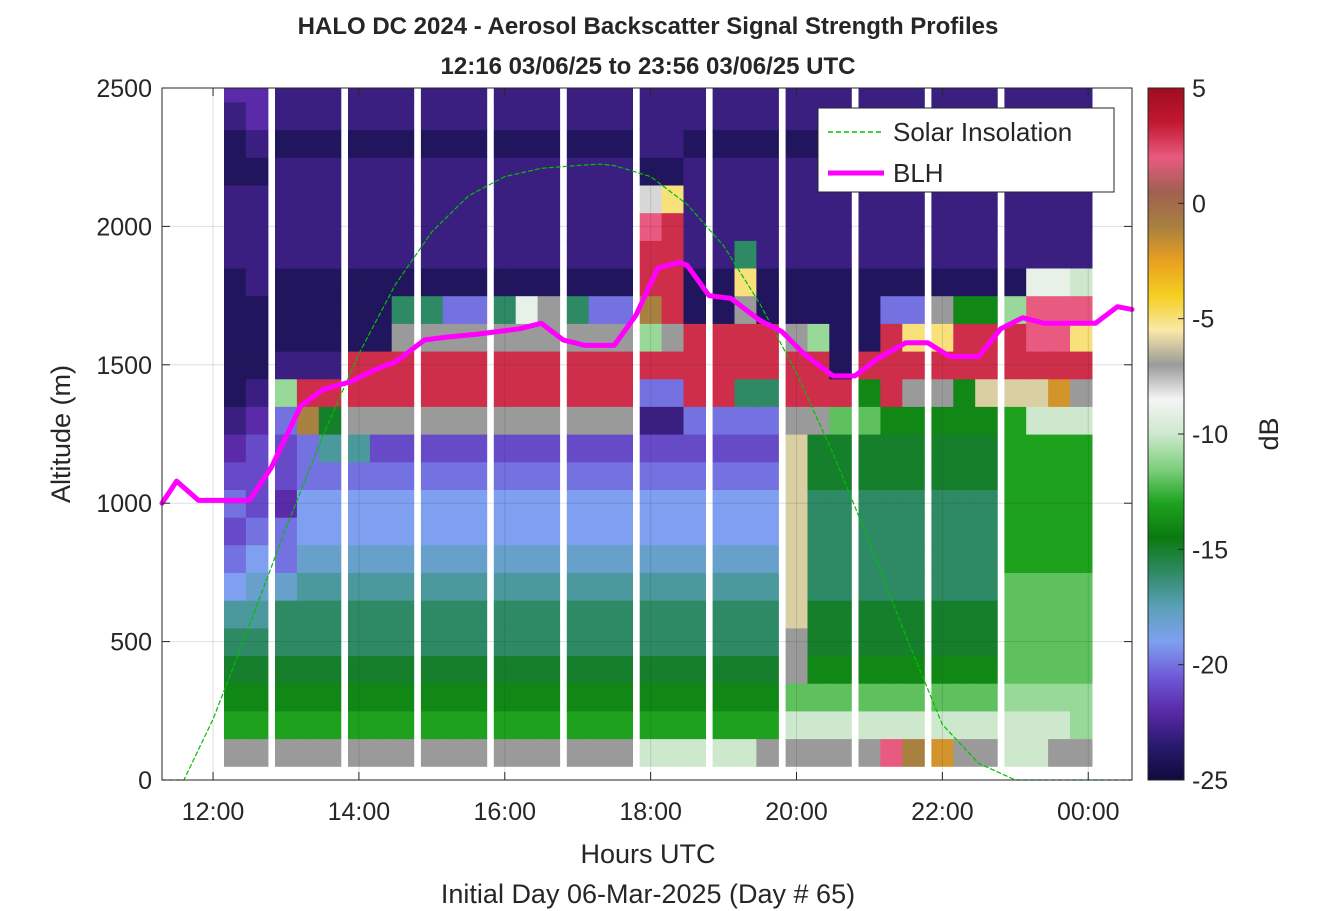  Describe the element at coordinates (1215, 435) in the screenshot. I see `colorbar: 5 0 -5 -10 -15 -20 -25 dB` at that location.